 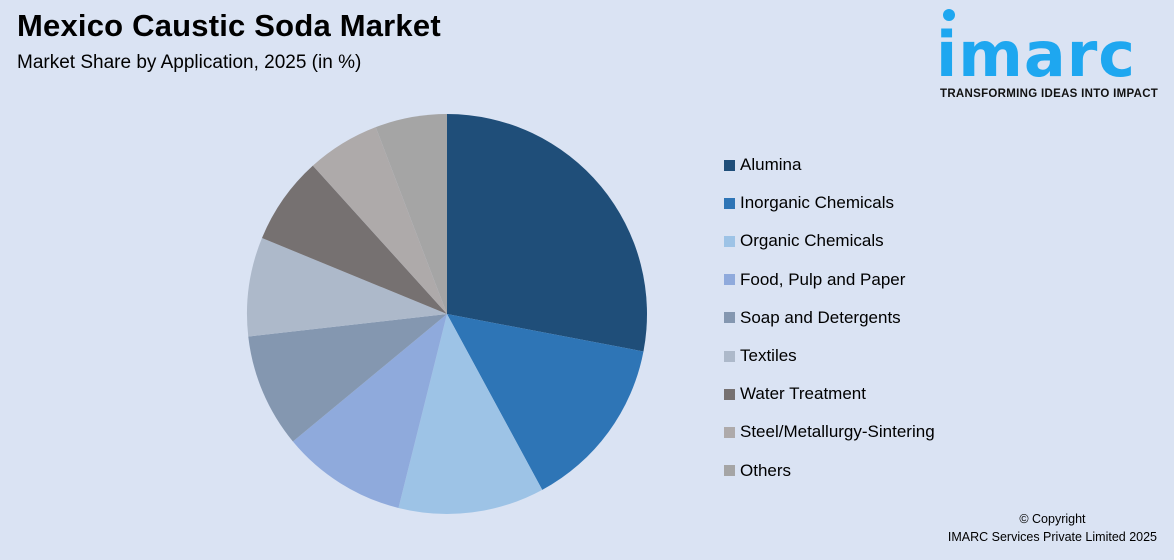 I want to click on legend-item: Alumina, so click(x=829, y=165).